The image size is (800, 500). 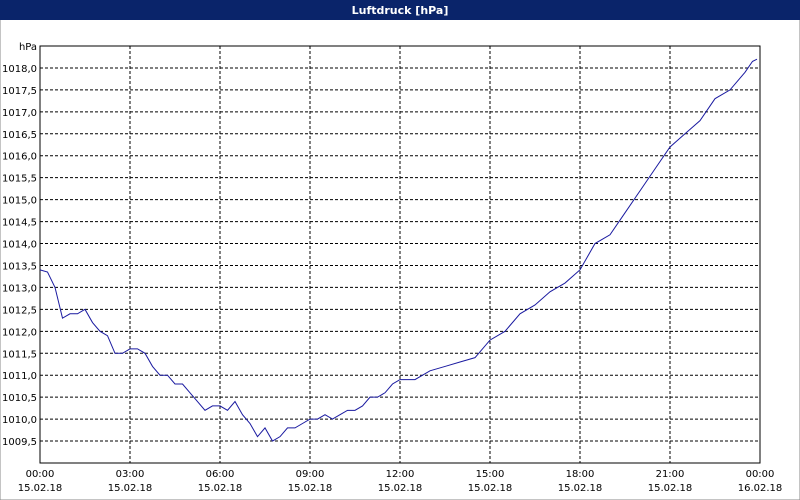 I want to click on x-tick-label: 09:00 15.02.18, so click(x=310, y=481).